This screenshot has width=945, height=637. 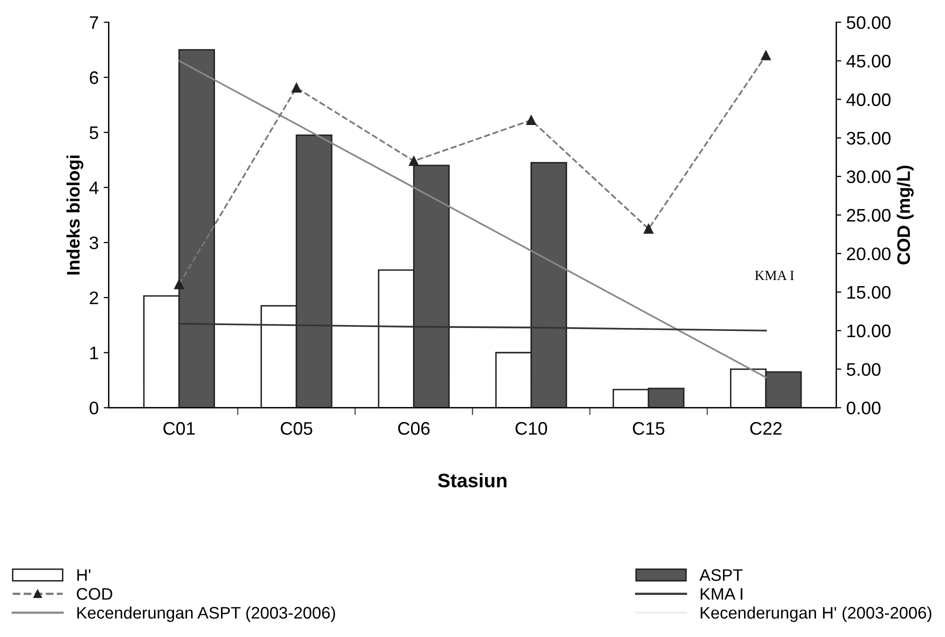 I want to click on x-tick-label: C06, so click(x=414, y=428).